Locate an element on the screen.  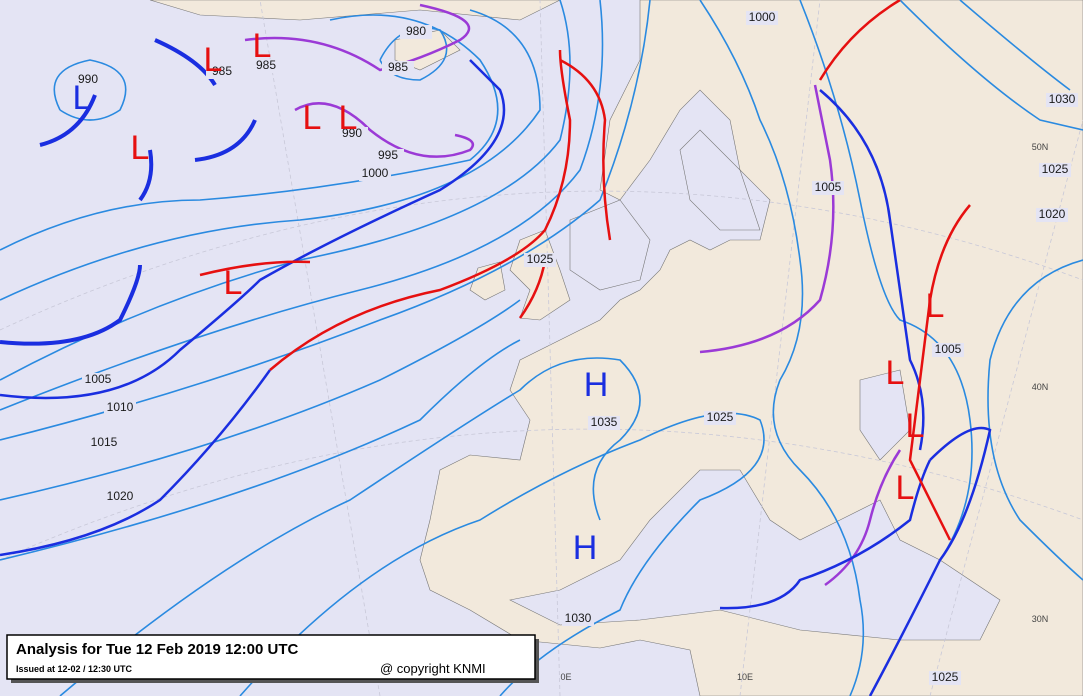
isobar-label: 980 is located at coordinates (416, 31).